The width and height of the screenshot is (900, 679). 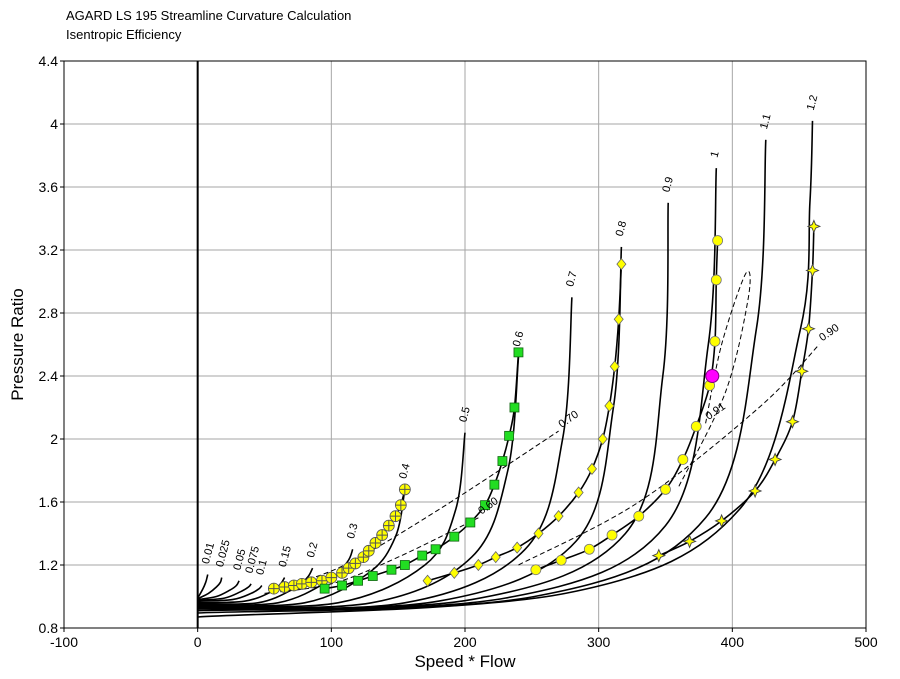 I want to click on operating-line-1.2, so click(x=736, y=391).